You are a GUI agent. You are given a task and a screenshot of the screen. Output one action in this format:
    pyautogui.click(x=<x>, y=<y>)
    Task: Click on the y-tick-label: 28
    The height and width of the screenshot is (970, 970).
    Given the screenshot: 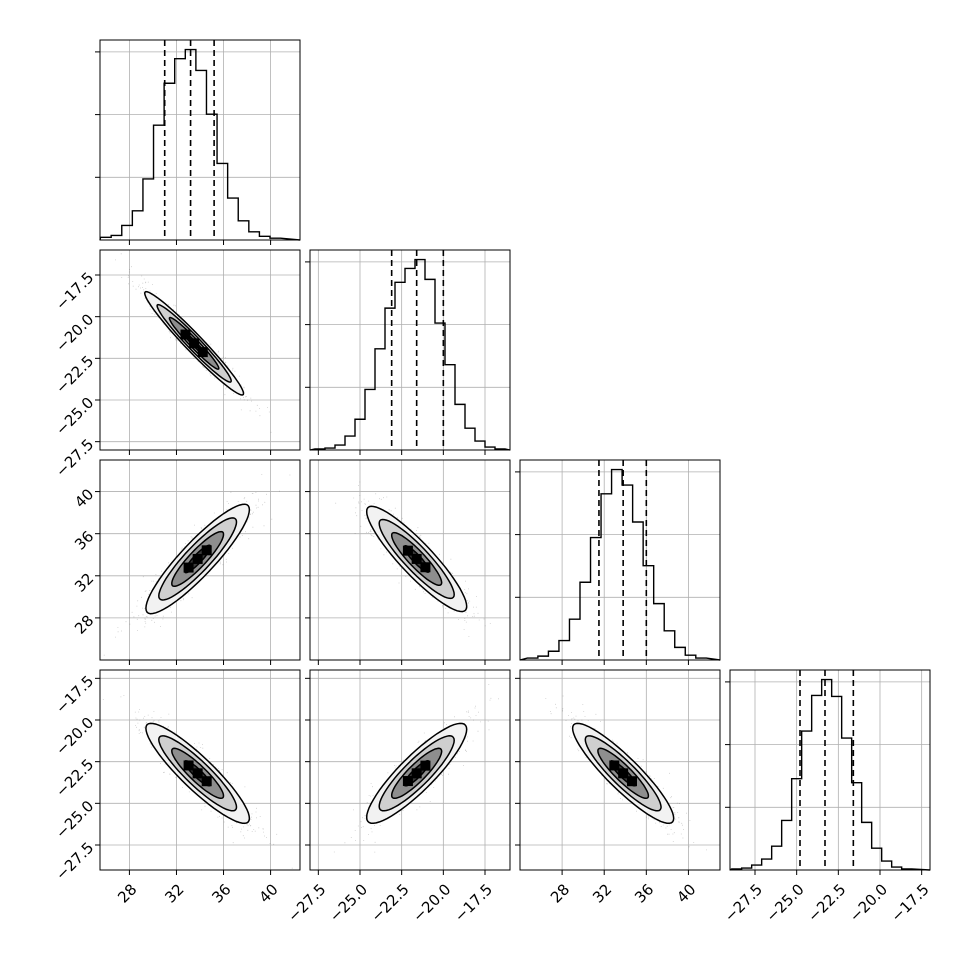 What is the action you would take?
    pyautogui.click(x=84, y=625)
    